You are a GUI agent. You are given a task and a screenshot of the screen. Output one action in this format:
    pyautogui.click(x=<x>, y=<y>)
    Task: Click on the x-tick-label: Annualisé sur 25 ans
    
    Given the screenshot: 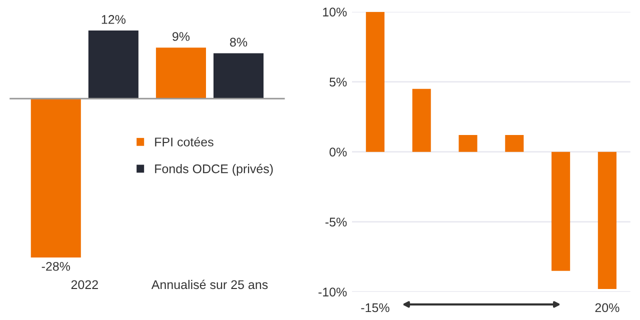 What is the action you would take?
    pyautogui.click(x=209, y=285)
    